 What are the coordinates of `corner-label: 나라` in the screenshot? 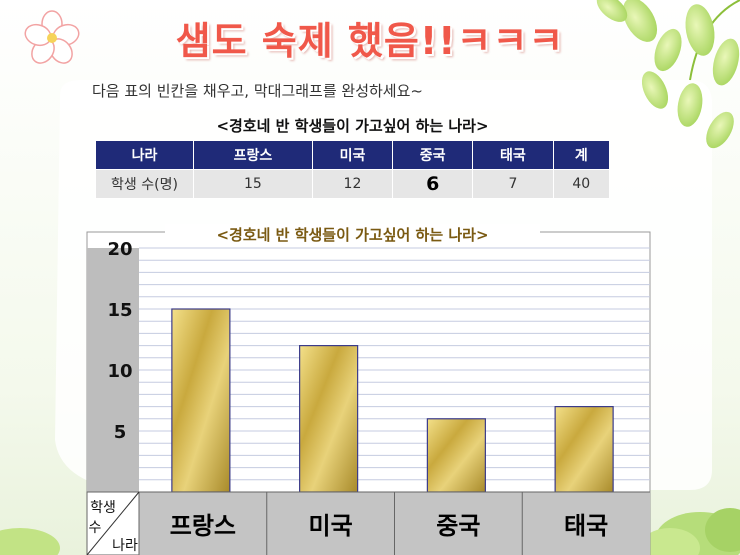 It's located at (125, 546).